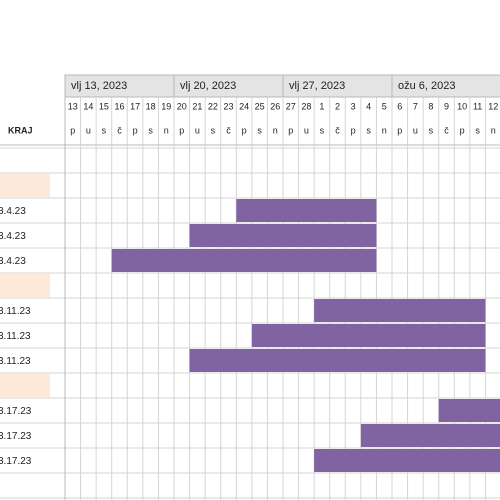 This screenshot has width=500, height=500. Describe the element at coordinates (197, 106) in the screenshot. I see `day-number: 21` at that location.